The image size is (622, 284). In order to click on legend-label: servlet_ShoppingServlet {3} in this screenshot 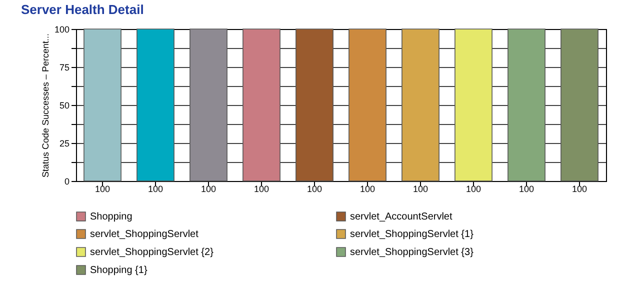, I will do `click(412, 252)`.